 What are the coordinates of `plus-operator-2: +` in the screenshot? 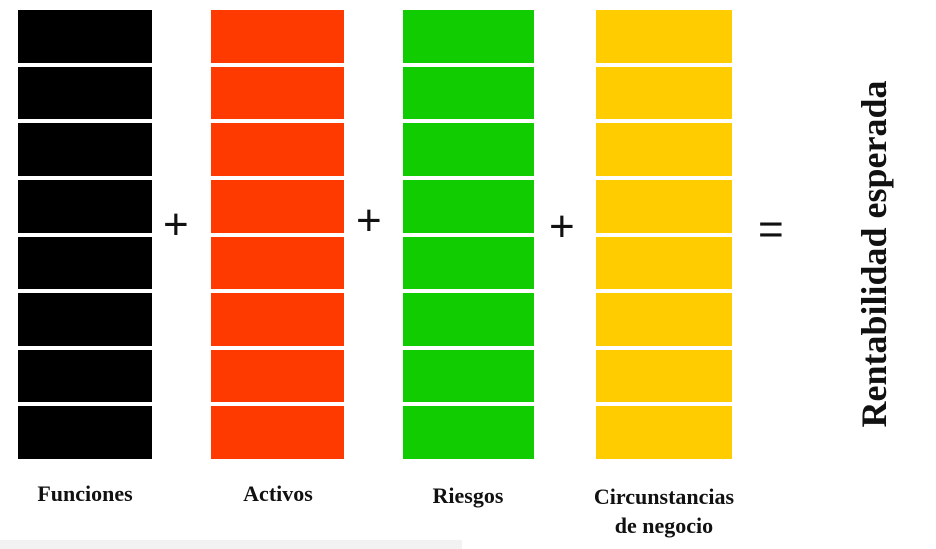 It's located at (369, 220).